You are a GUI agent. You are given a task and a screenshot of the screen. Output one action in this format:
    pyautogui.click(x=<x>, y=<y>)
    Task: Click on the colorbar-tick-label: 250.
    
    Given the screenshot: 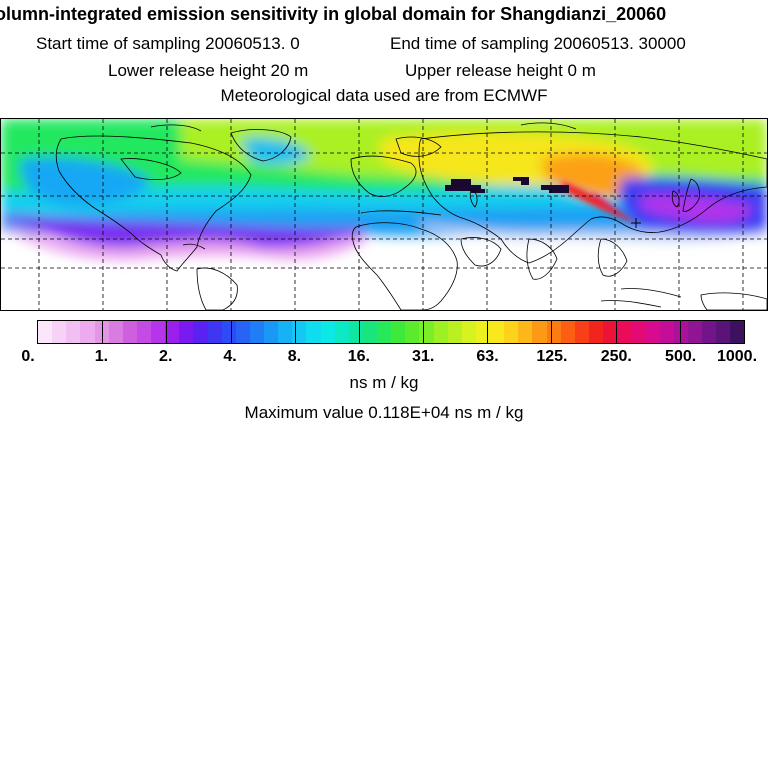 What is the action you would take?
    pyautogui.click(x=616, y=356)
    